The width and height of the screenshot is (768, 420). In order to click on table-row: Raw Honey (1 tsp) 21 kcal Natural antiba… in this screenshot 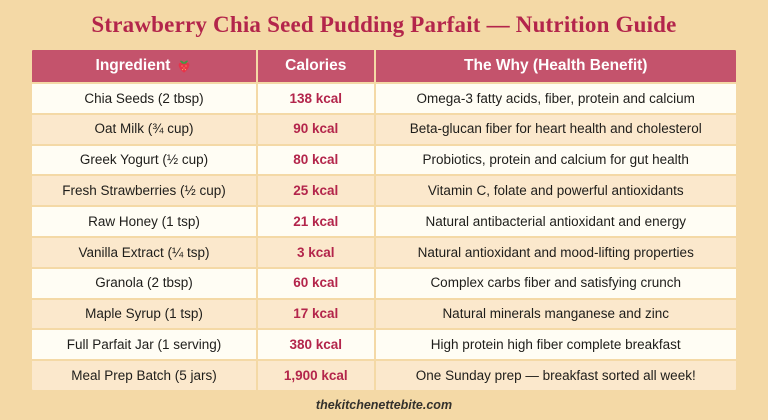, I will do `click(384, 221)`.